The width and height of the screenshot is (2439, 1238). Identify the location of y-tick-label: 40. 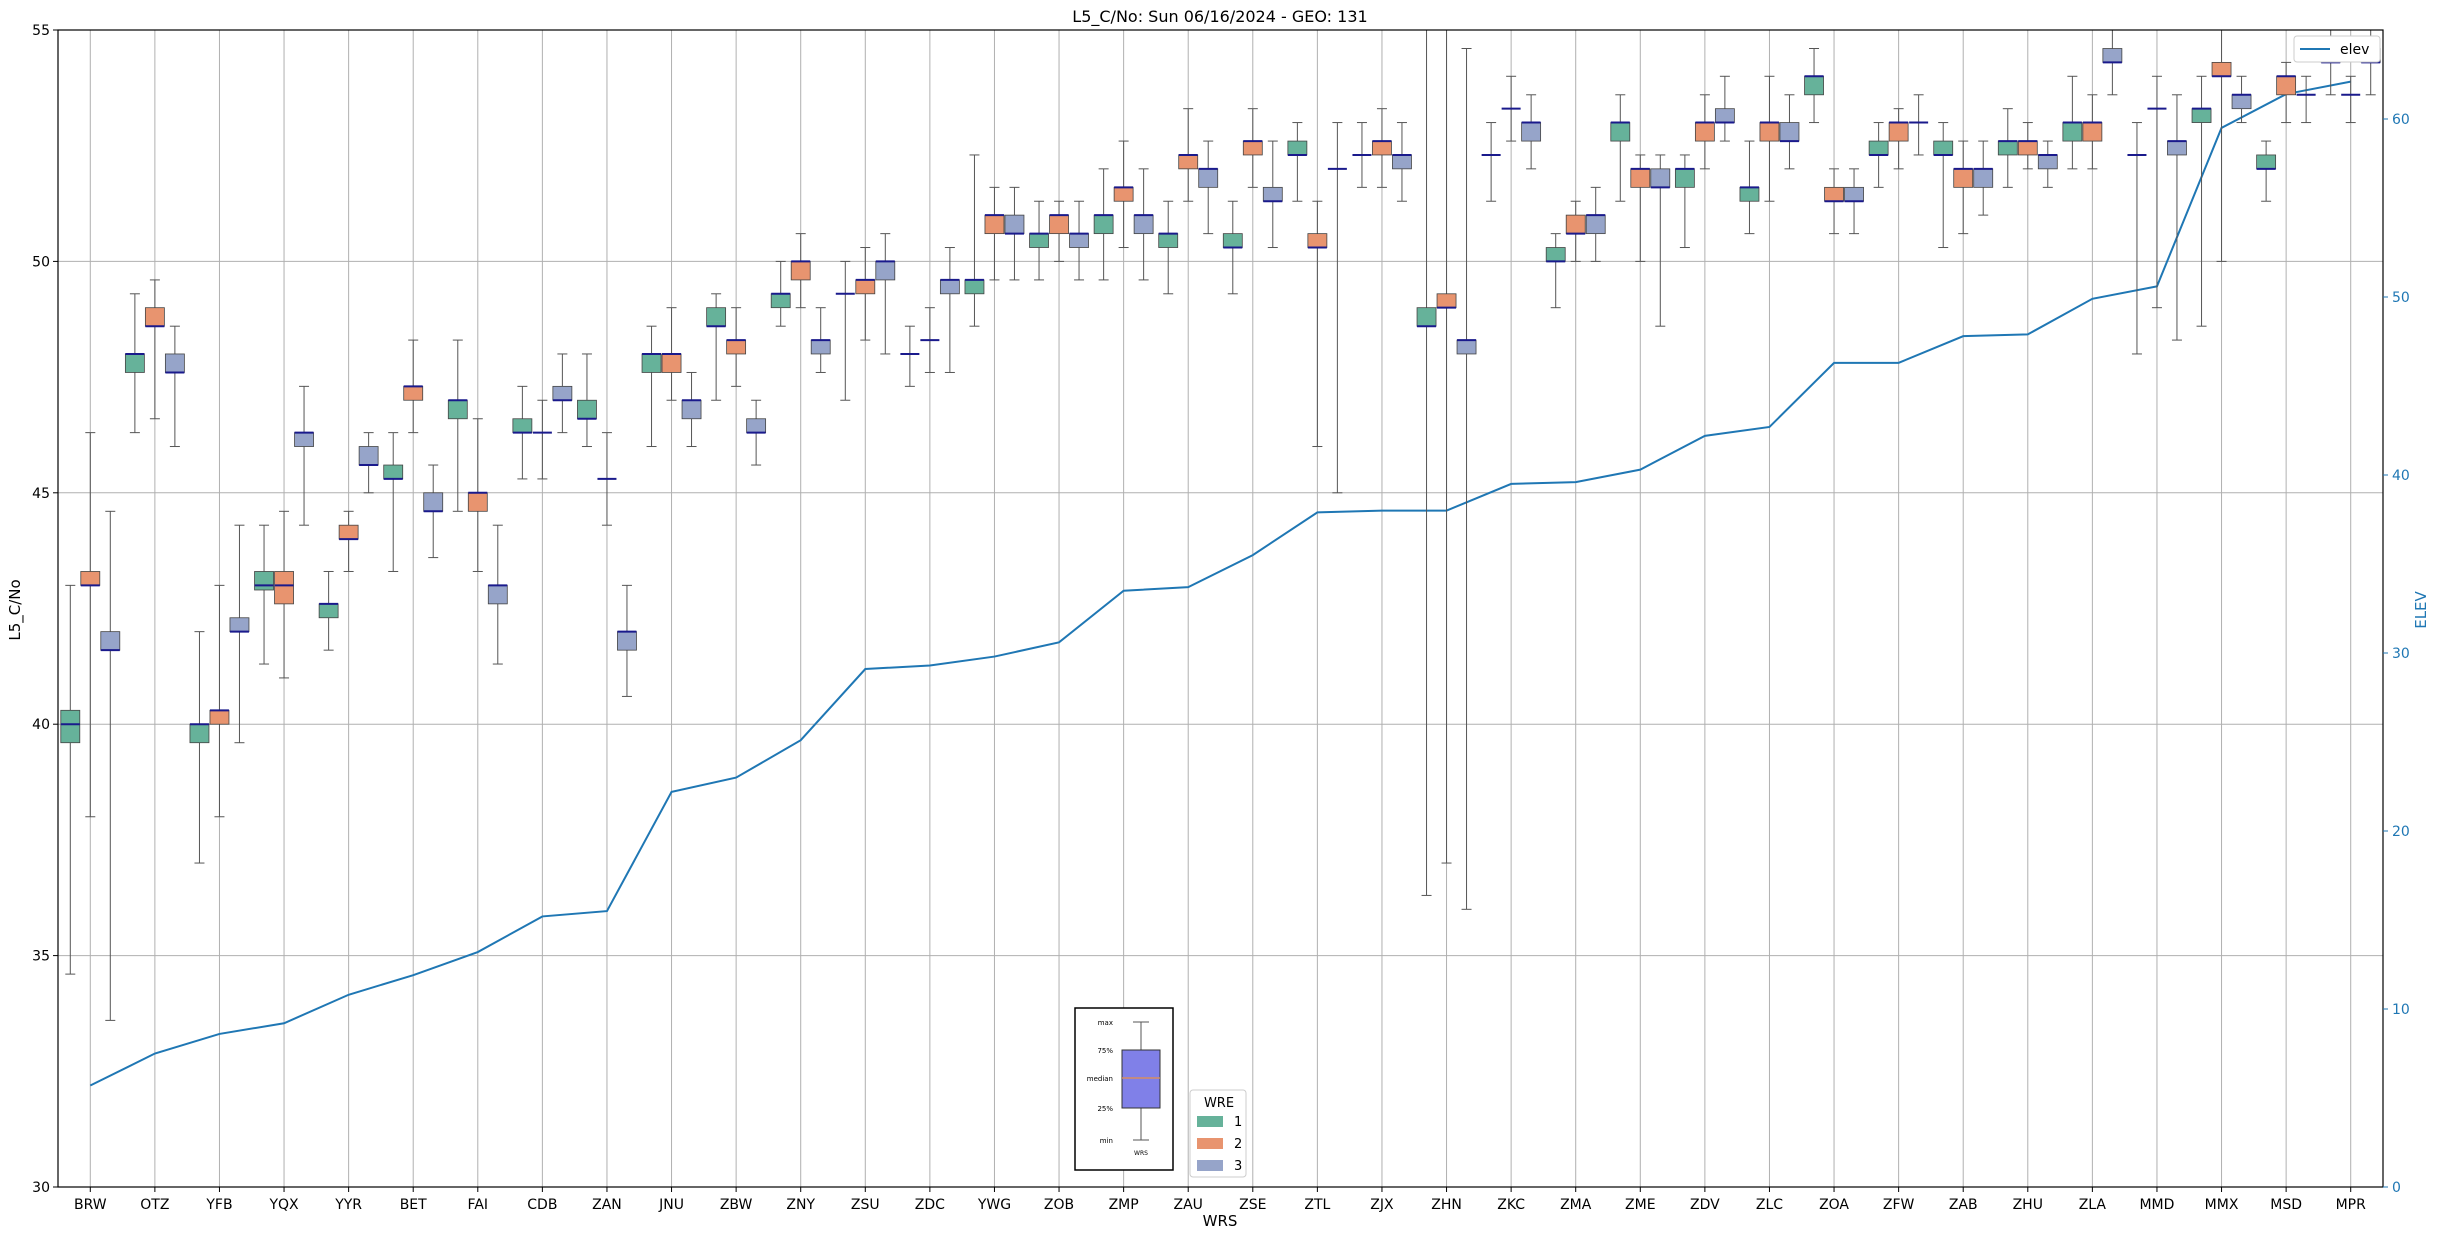
(41, 725).